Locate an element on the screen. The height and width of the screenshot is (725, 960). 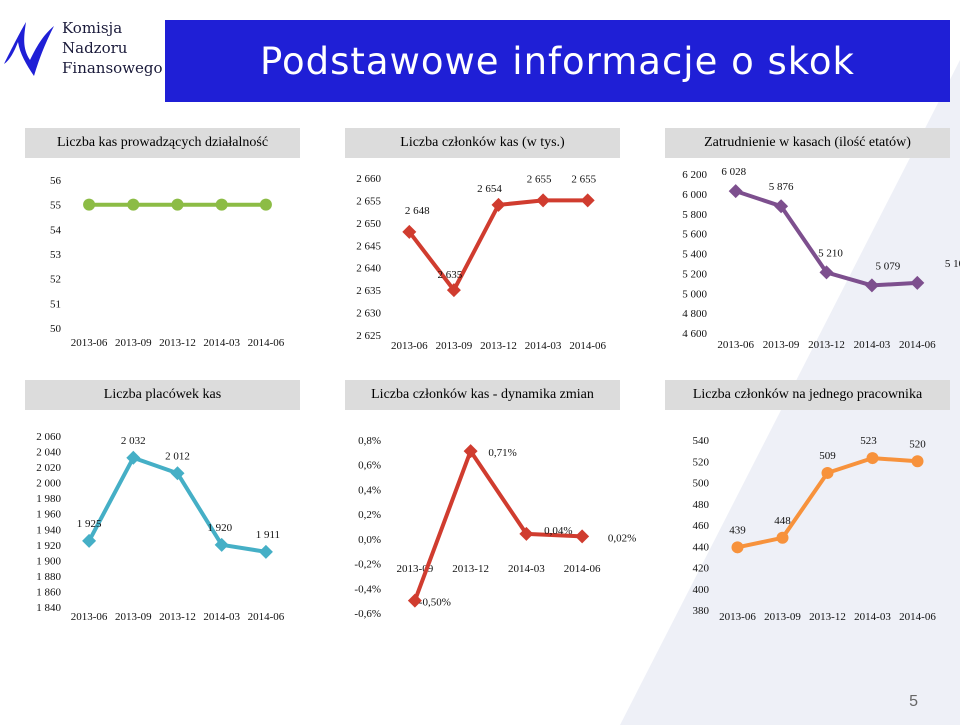
y-tick-label: 1 860 is located at coordinates (48, 592).